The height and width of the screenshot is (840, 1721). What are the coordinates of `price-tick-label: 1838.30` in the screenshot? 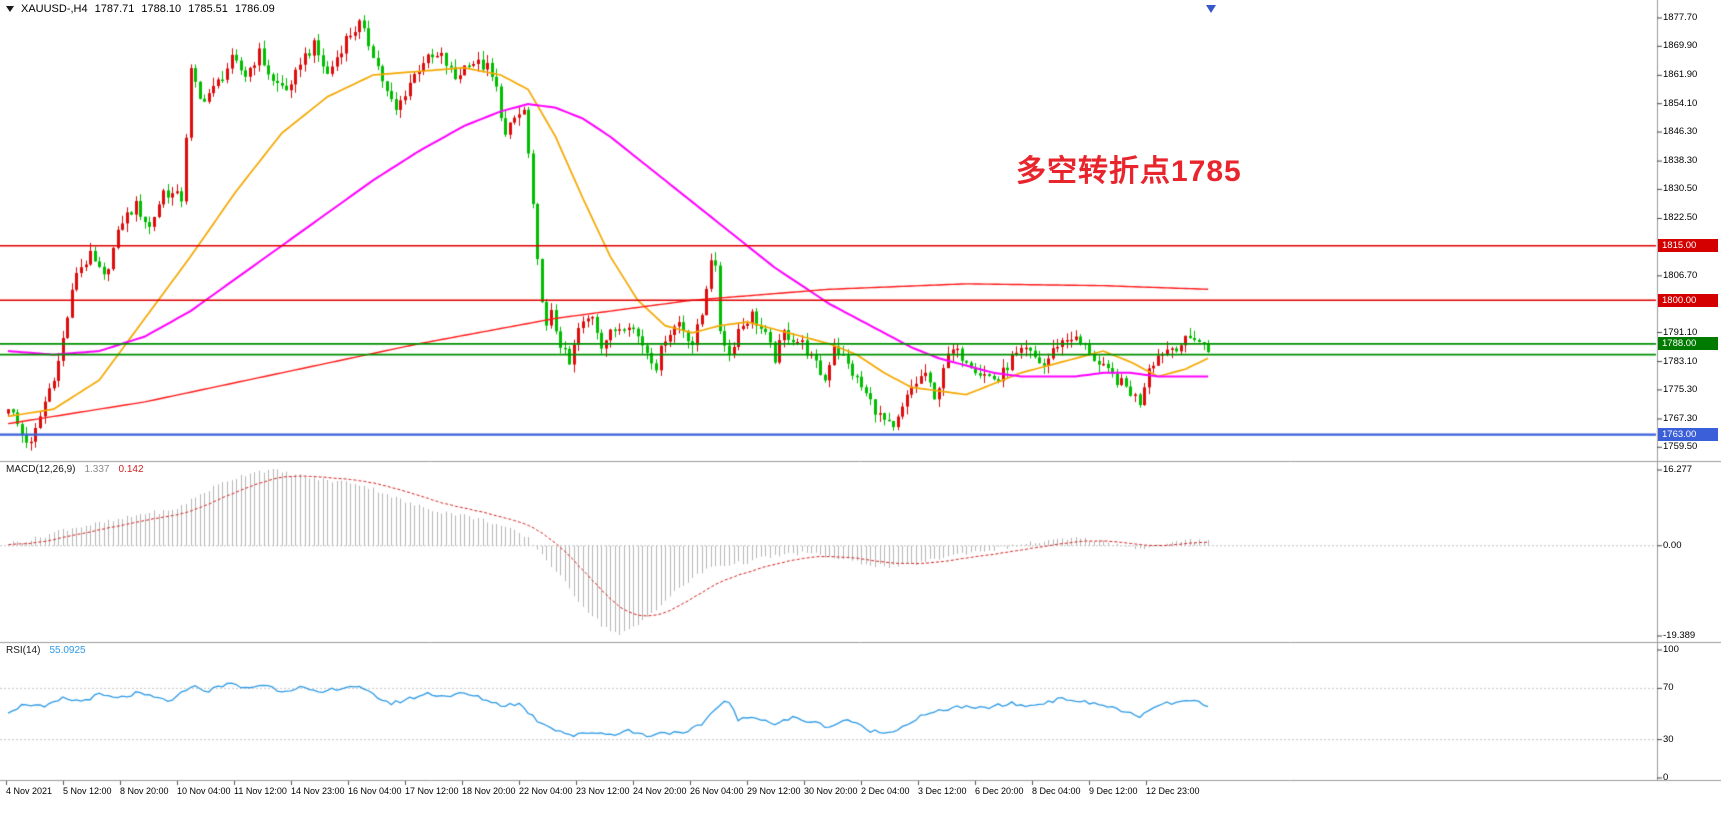 It's located at (1680, 161).